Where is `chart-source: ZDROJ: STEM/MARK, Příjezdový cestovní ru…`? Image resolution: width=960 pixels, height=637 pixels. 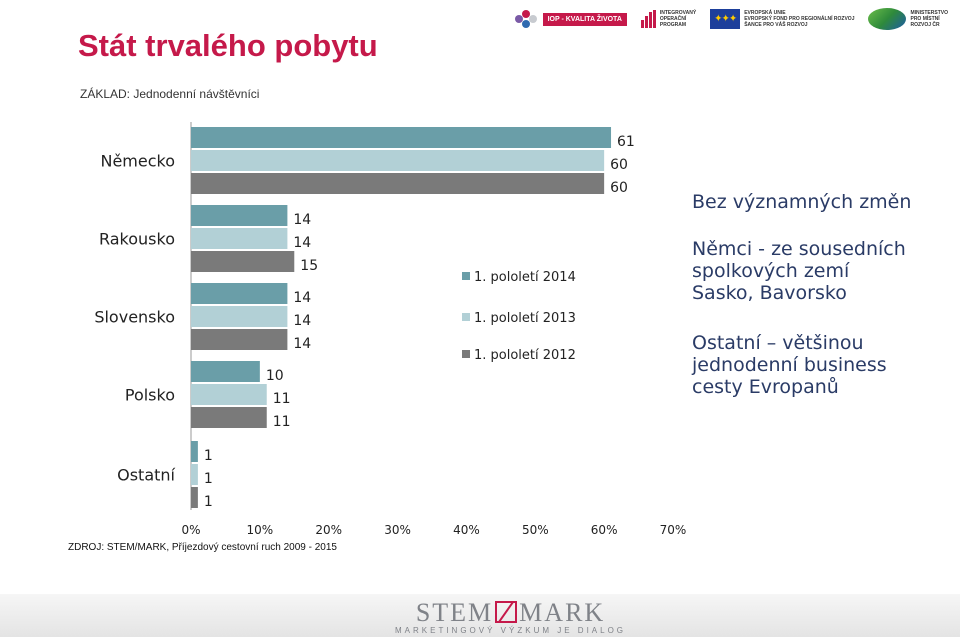
chart-source: ZDROJ: STEM/MARK, Příjezdový cestovní ru… is located at coordinates (202, 547).